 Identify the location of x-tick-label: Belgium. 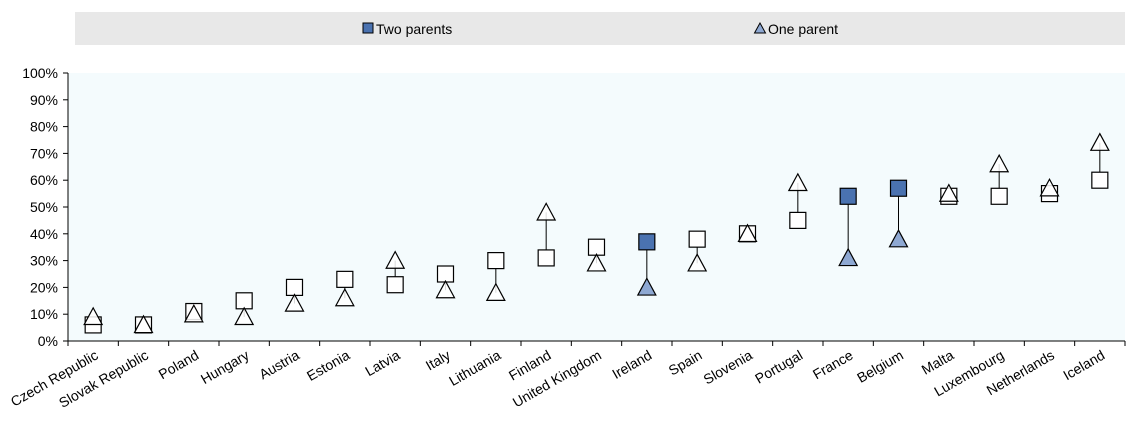
(880, 366).